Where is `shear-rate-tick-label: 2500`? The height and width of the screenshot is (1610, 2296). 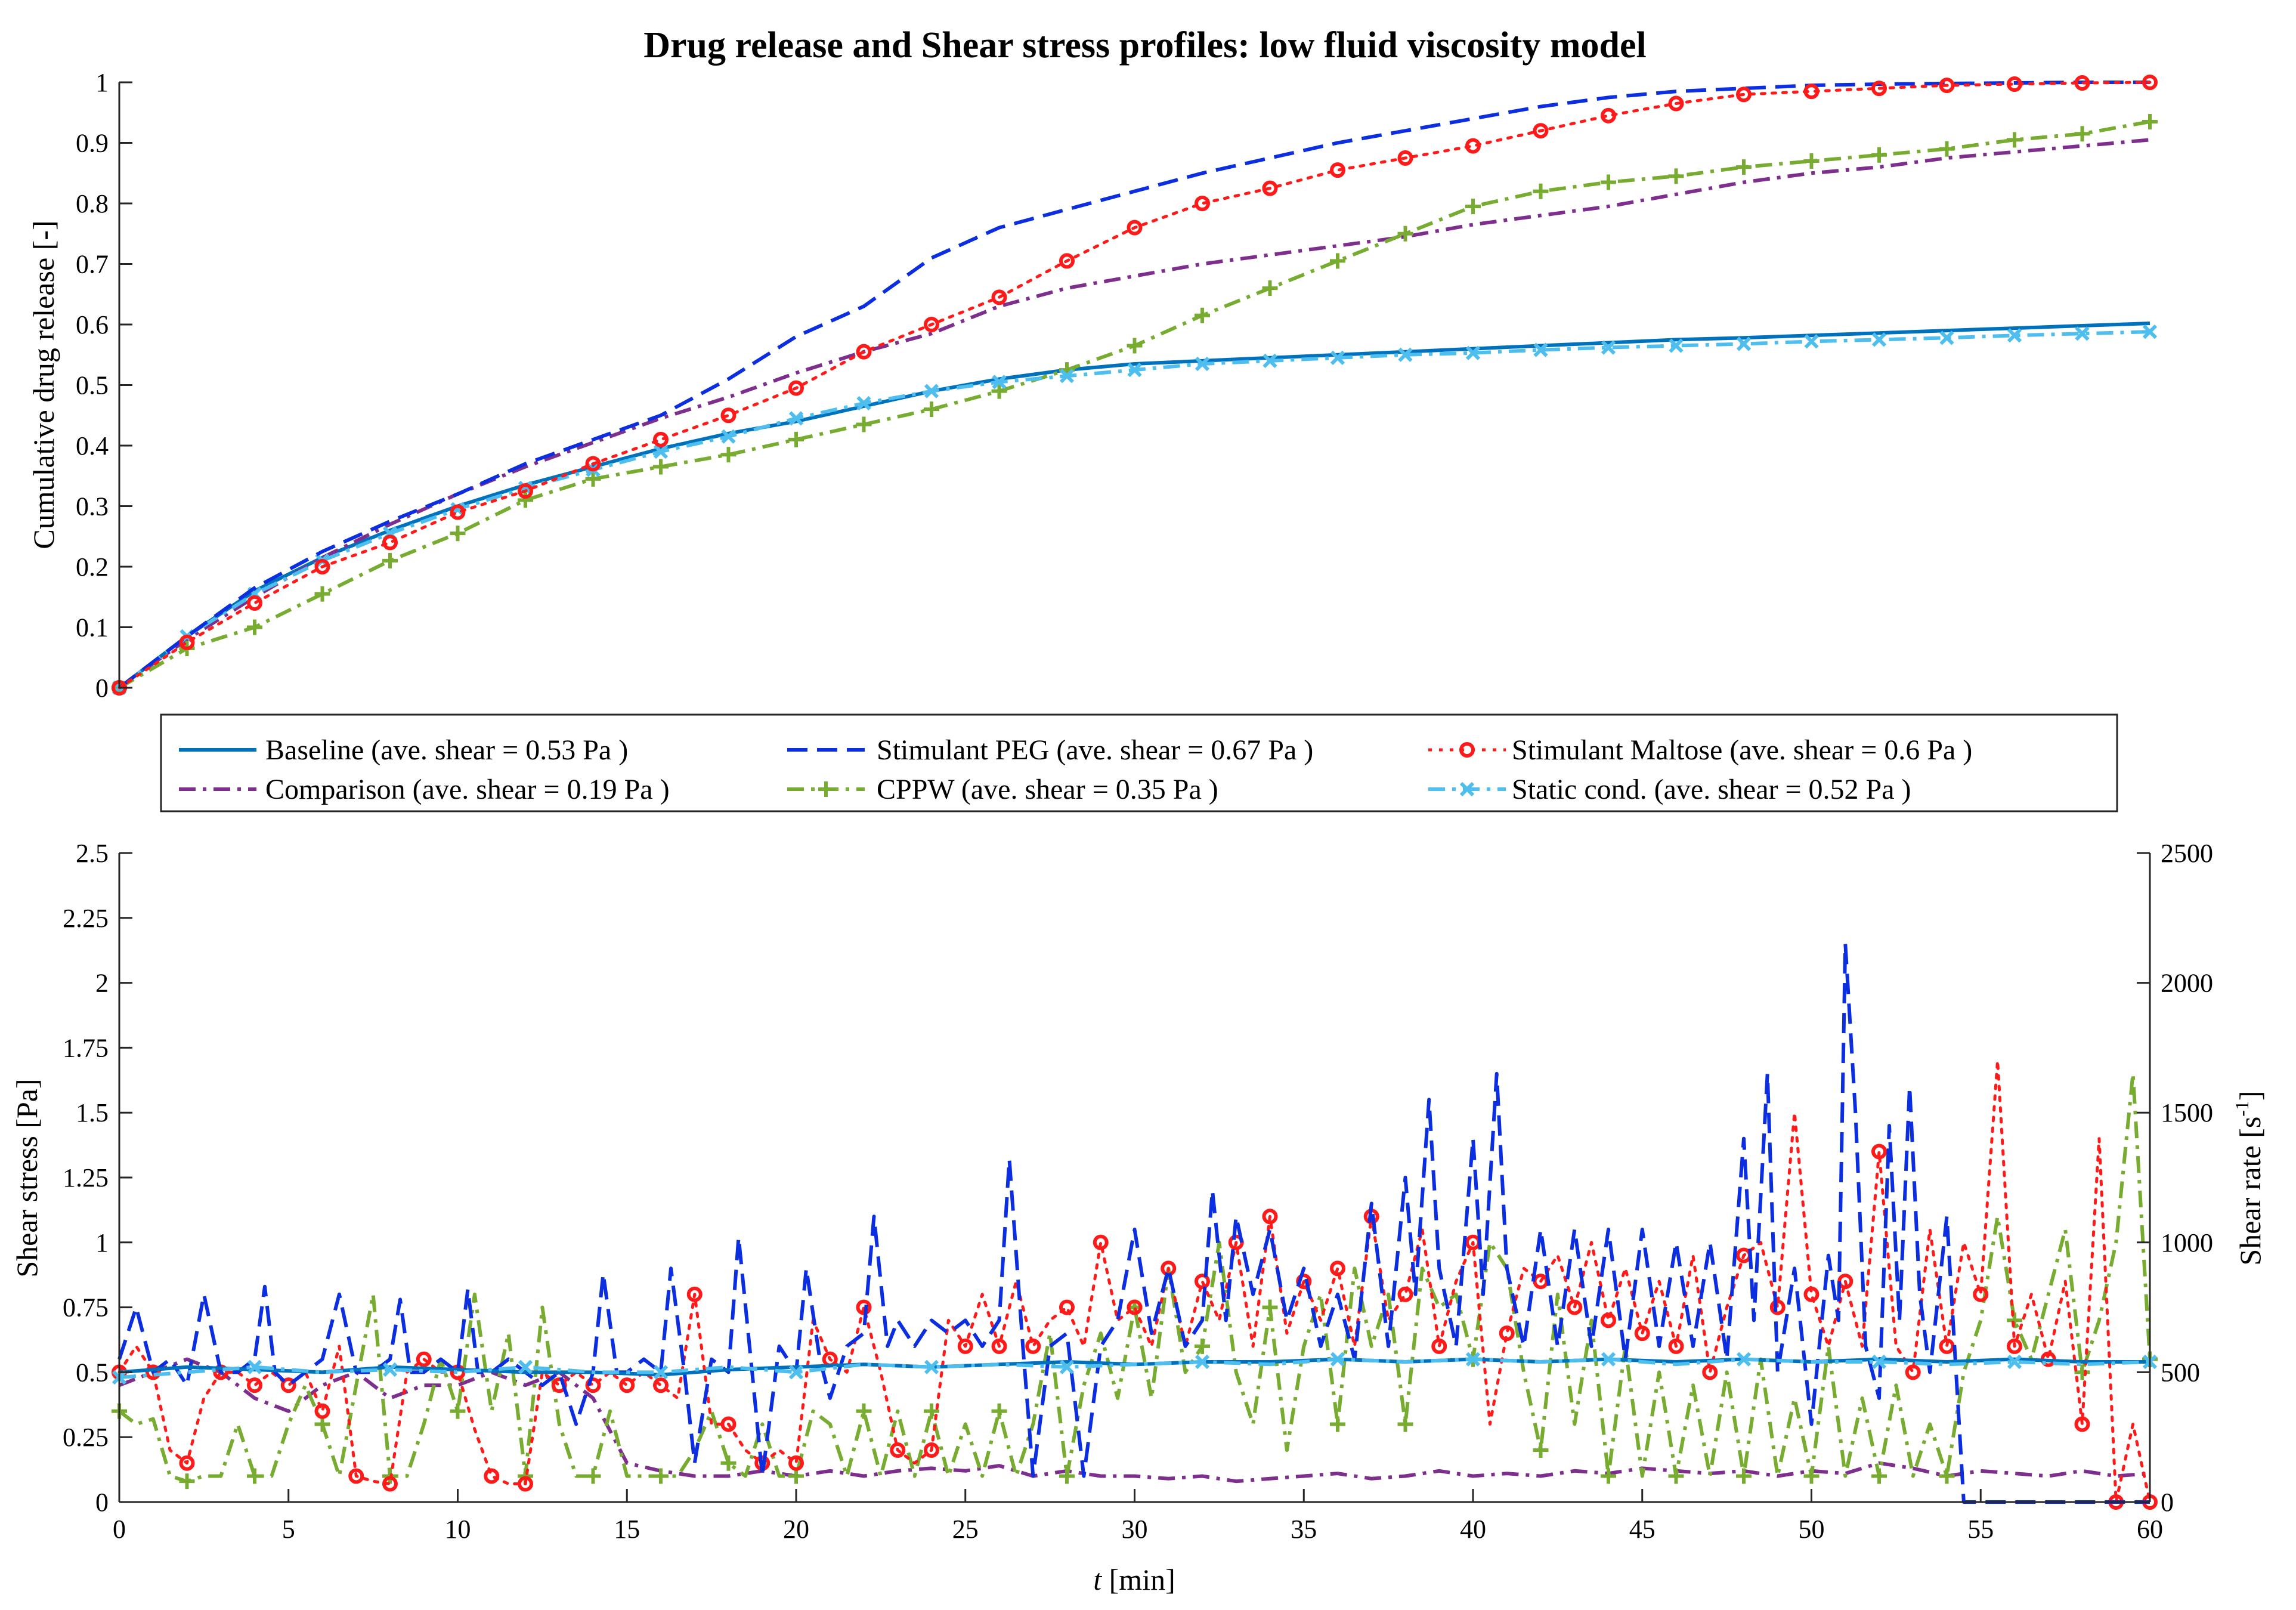
shear-rate-tick-label: 2500 is located at coordinates (2187, 853).